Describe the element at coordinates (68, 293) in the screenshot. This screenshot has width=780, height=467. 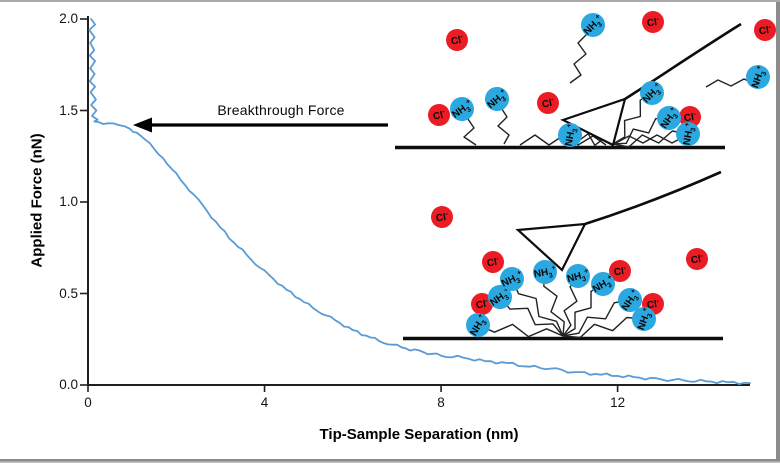
I see `y-tick-label: 0.5` at that location.